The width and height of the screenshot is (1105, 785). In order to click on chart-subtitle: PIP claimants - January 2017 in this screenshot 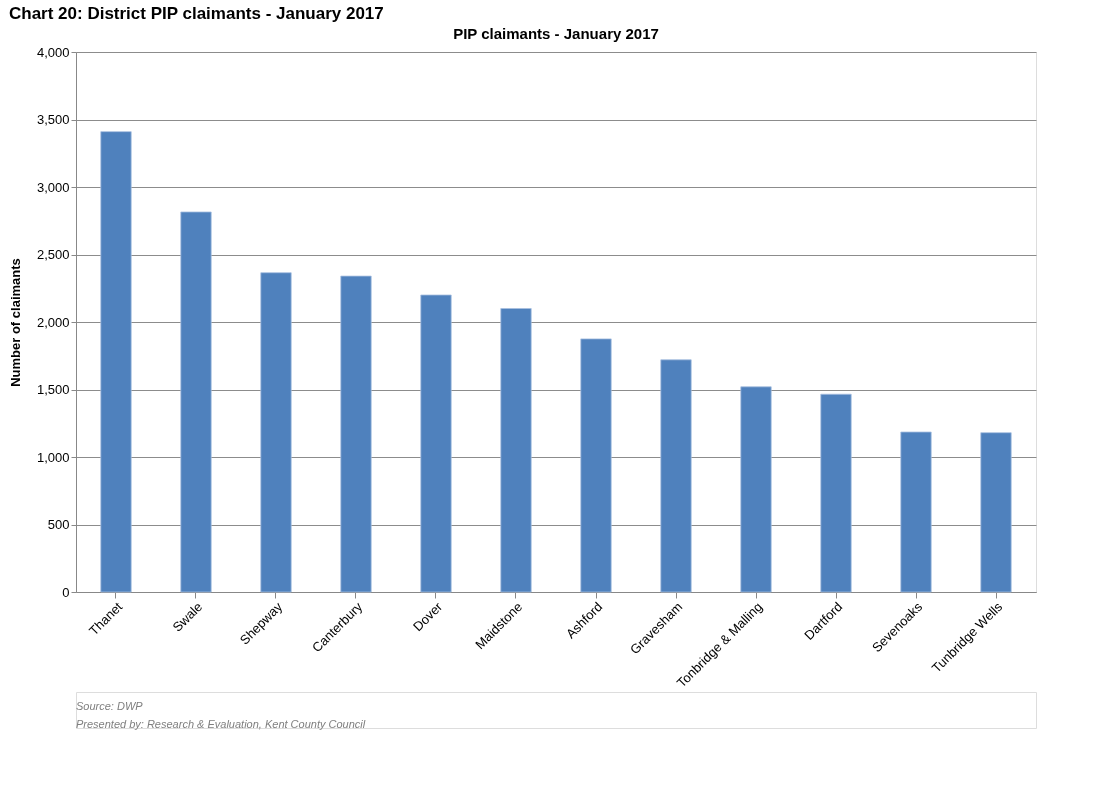, I will do `click(556, 33)`.